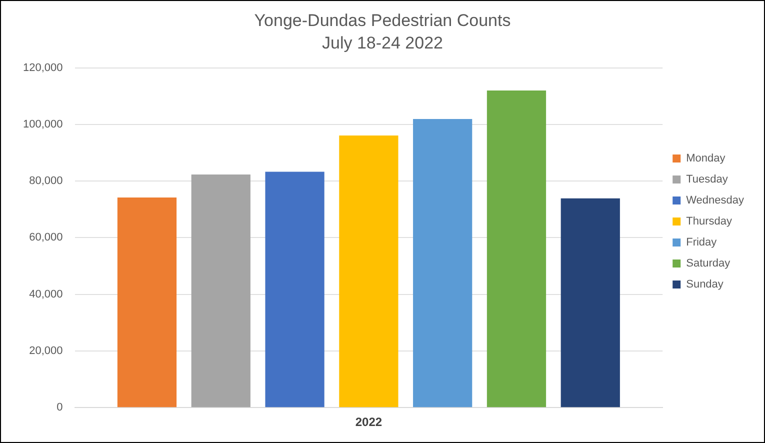 The width and height of the screenshot is (765, 443). Describe the element at coordinates (46, 238) in the screenshot. I see `y-tick-label: 60,000` at that location.